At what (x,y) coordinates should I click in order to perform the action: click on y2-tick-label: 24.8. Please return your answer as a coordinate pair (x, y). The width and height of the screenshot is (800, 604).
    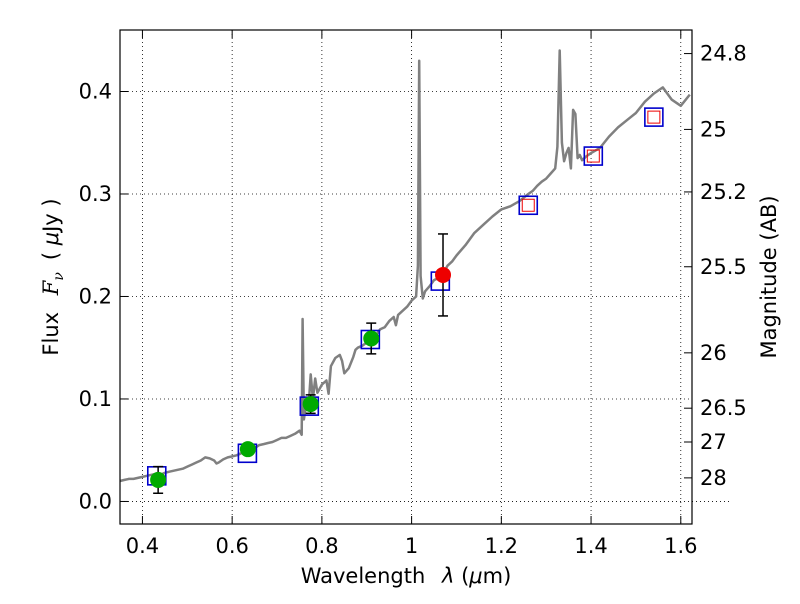
    Looking at the image, I should click on (723, 54).